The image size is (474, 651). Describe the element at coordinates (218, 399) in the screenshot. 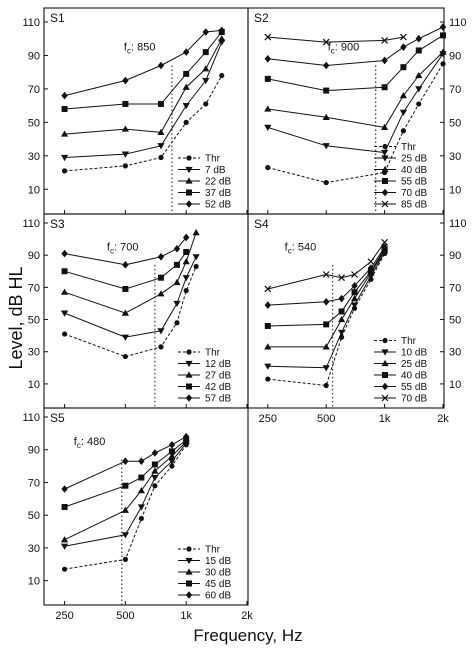

I see `legend-label: 57 dB` at that location.